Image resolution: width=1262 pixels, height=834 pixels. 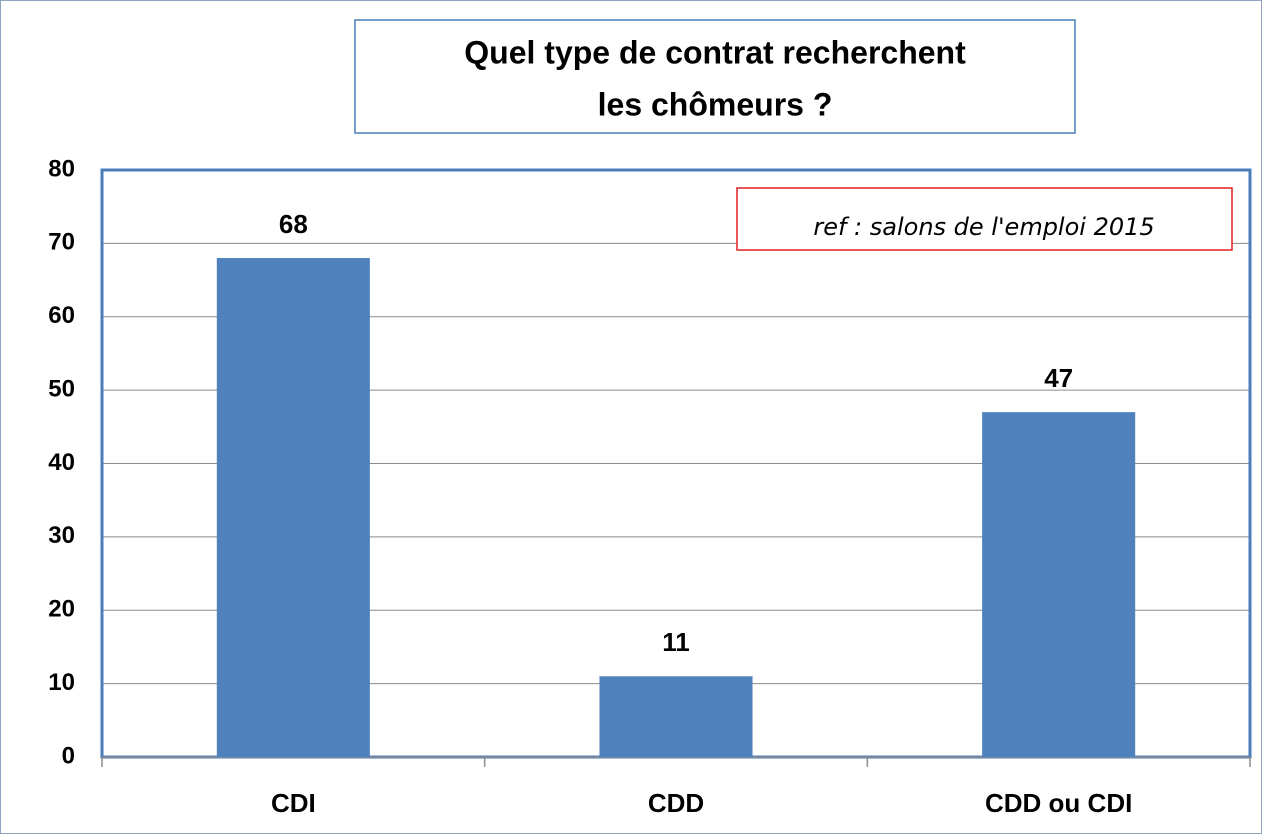 I want to click on y-tick-label: 10, so click(x=61, y=682).